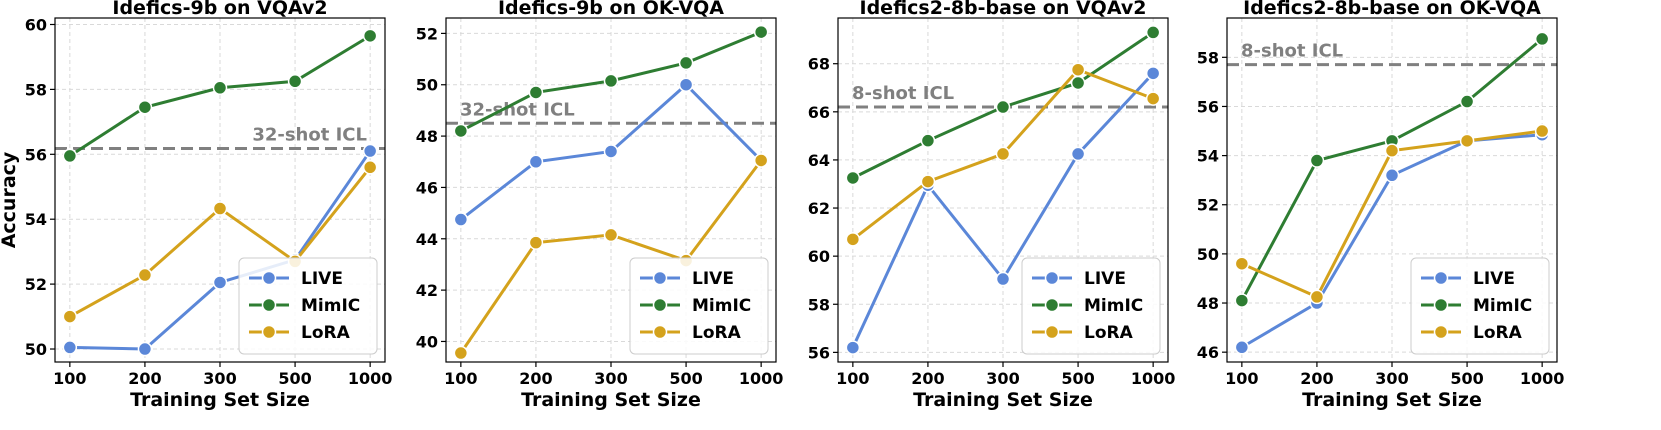 Image resolution: width=1661 pixels, height=430 pixels. What do you see at coordinates (819, 160) in the screenshot?
I see `y-tick-label: 64` at bounding box center [819, 160].